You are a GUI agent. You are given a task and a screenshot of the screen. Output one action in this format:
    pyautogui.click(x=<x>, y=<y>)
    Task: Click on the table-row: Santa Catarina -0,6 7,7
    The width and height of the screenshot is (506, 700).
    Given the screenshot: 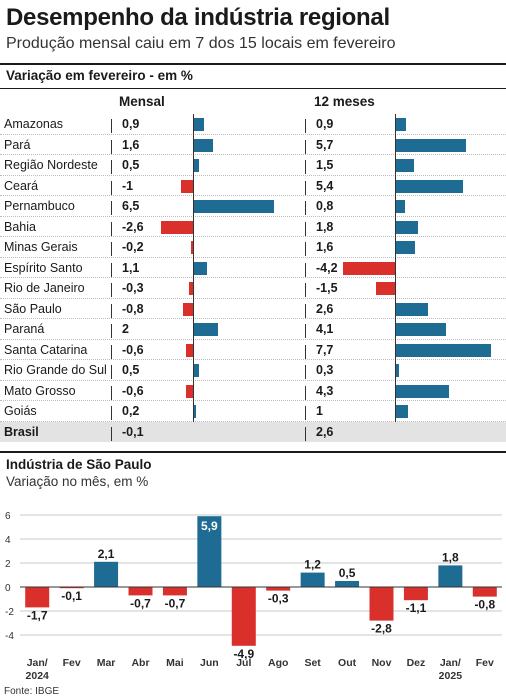 What is the action you would take?
    pyautogui.click(x=253, y=350)
    